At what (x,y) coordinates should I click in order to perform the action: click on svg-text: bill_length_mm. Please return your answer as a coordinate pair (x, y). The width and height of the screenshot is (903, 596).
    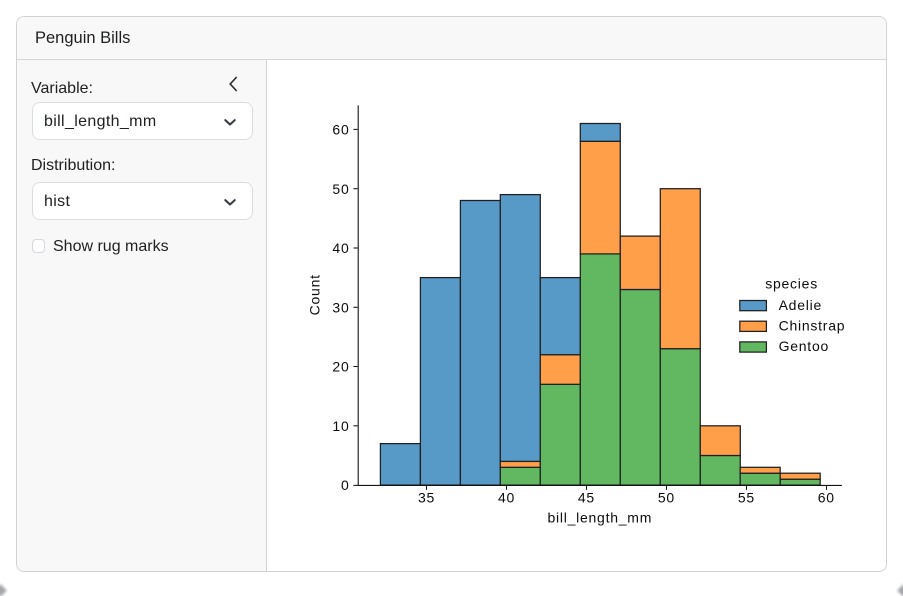
    Looking at the image, I should click on (599, 518).